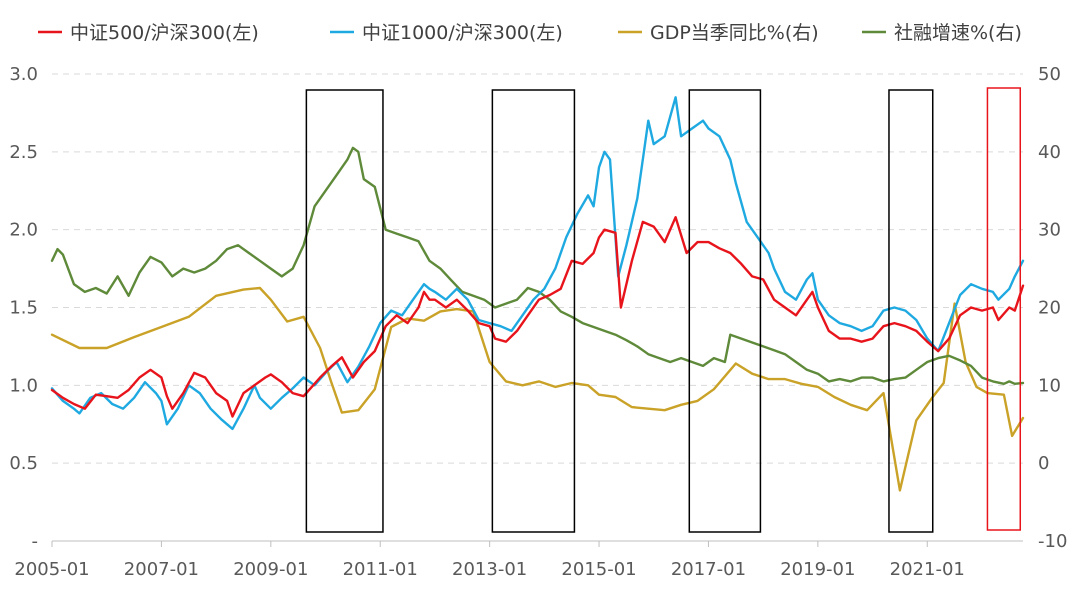 The height and width of the screenshot is (594, 1080). What do you see at coordinates (734, 33) in the screenshot?
I see `legend-label: GDP当季同比%(右)` at bounding box center [734, 33].